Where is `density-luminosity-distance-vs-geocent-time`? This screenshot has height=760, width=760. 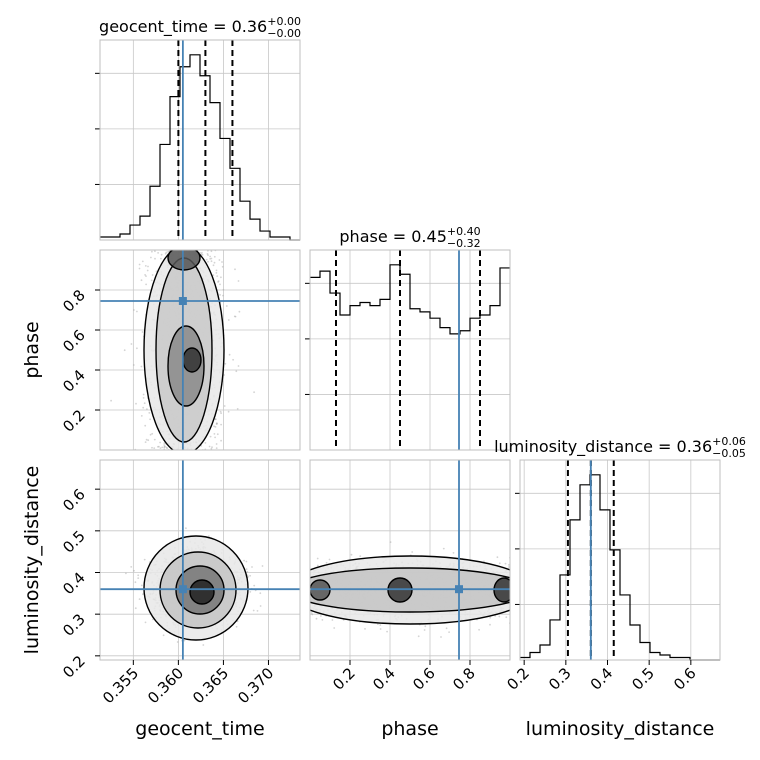
density-luminosity-distance-vs-geocent-time is located at coordinates (200, 560).